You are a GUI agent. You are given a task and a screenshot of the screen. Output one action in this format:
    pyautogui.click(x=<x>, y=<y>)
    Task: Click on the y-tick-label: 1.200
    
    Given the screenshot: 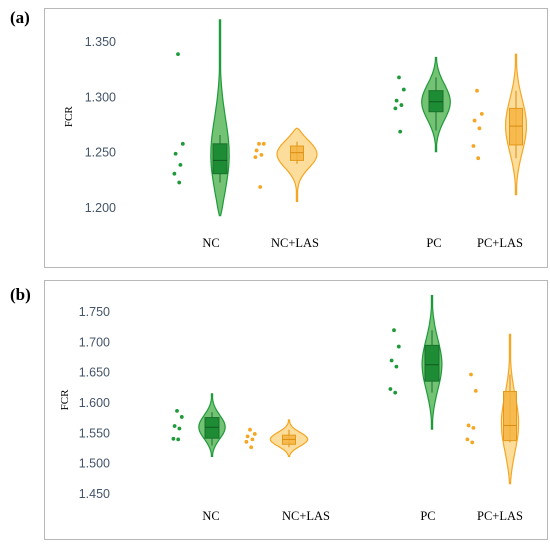 What is the action you would take?
    pyautogui.click(x=100, y=208)
    